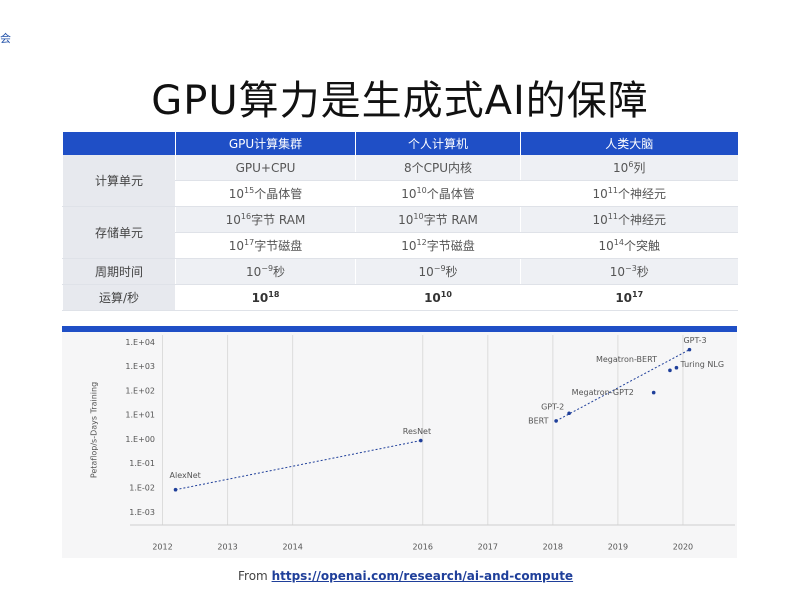 This screenshot has width=800, height=600. I want to click on table-header: GPU计算集群 个人计算机 人类大脑, so click(400, 143).